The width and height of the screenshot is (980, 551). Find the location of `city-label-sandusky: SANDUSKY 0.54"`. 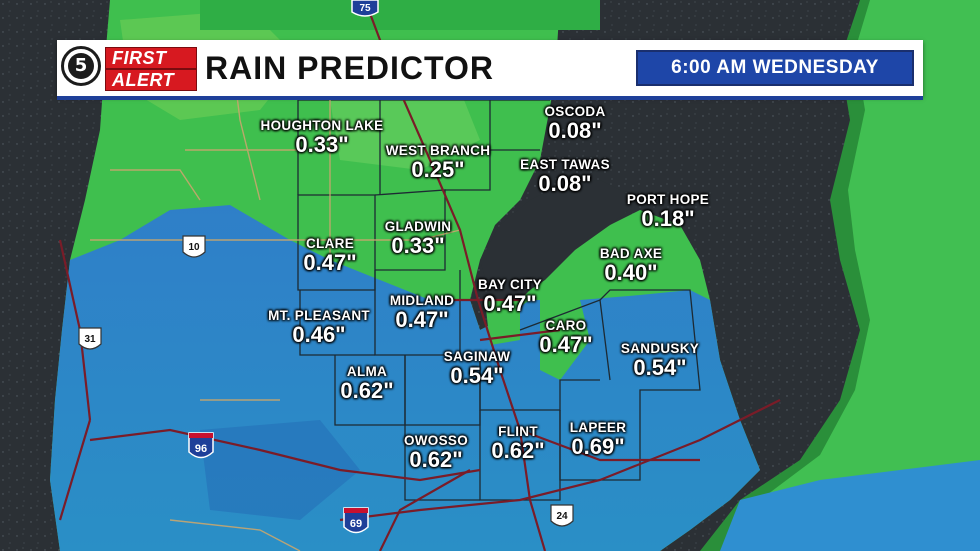

city-label-sandusky: SANDUSKY 0.54" is located at coordinates (660, 360).